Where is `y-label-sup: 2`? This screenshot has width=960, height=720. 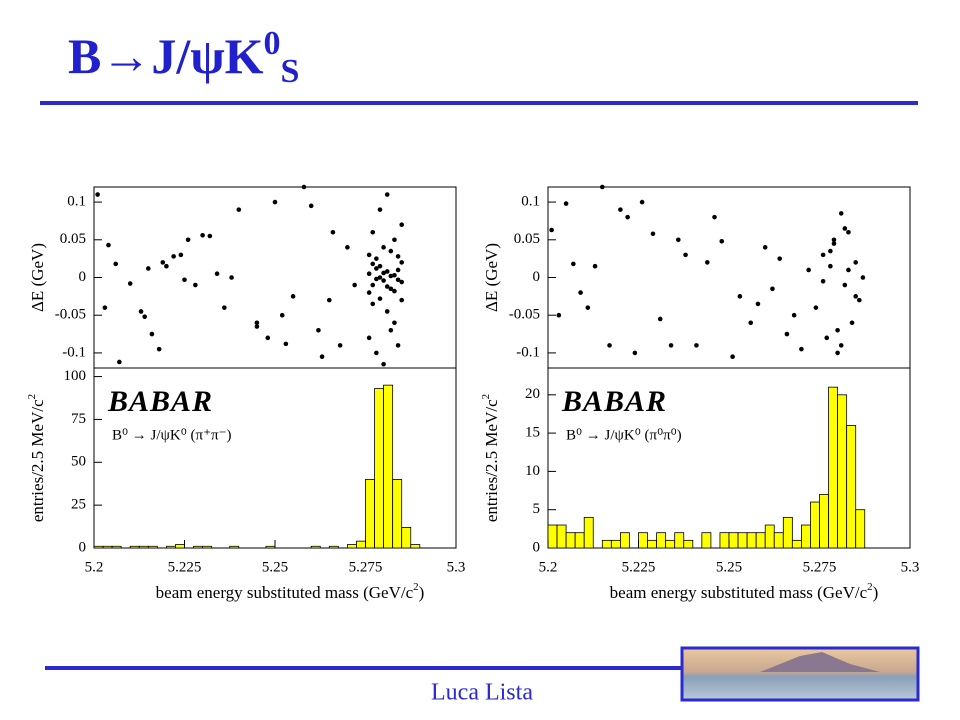 y-label-sup: 2 is located at coordinates (32, 397).